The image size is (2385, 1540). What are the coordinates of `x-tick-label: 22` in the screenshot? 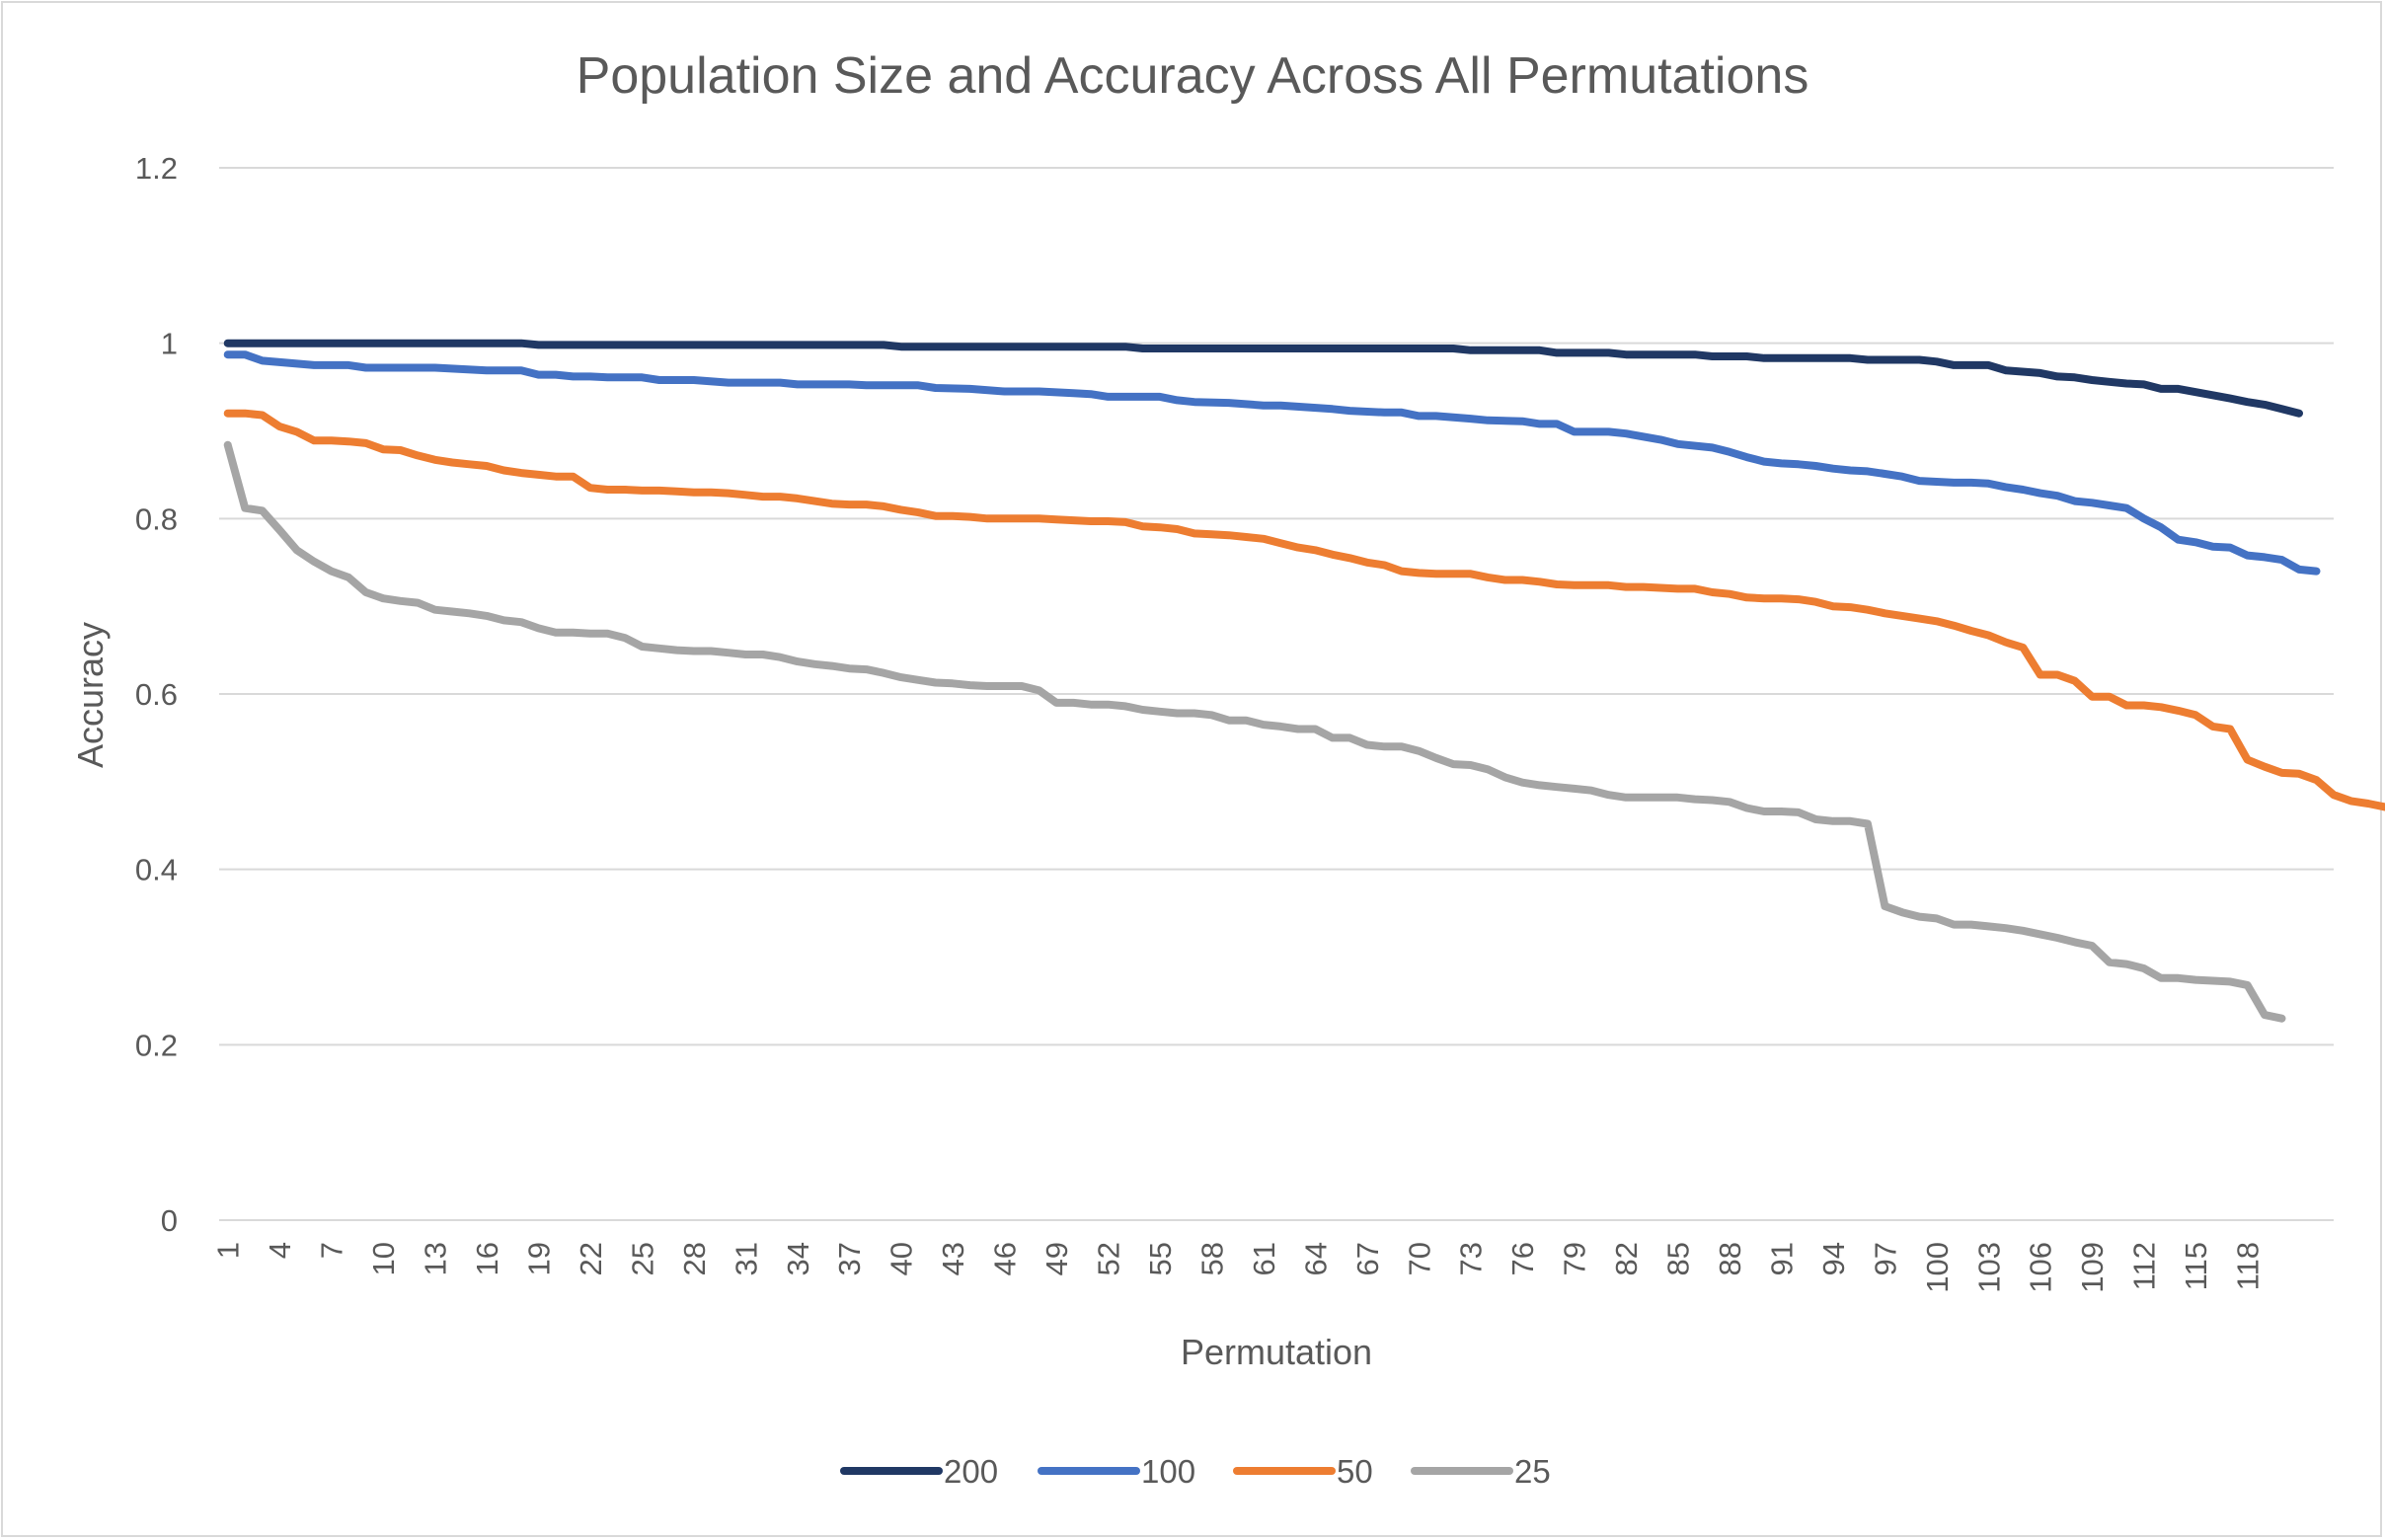 It's located at (591, 1258).